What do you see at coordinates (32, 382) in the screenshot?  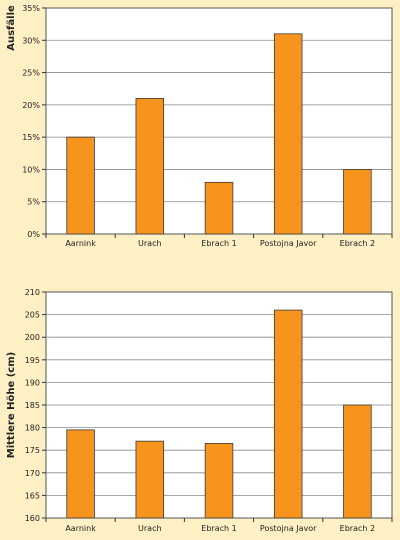 I see `y-tick-label: 190` at bounding box center [32, 382].